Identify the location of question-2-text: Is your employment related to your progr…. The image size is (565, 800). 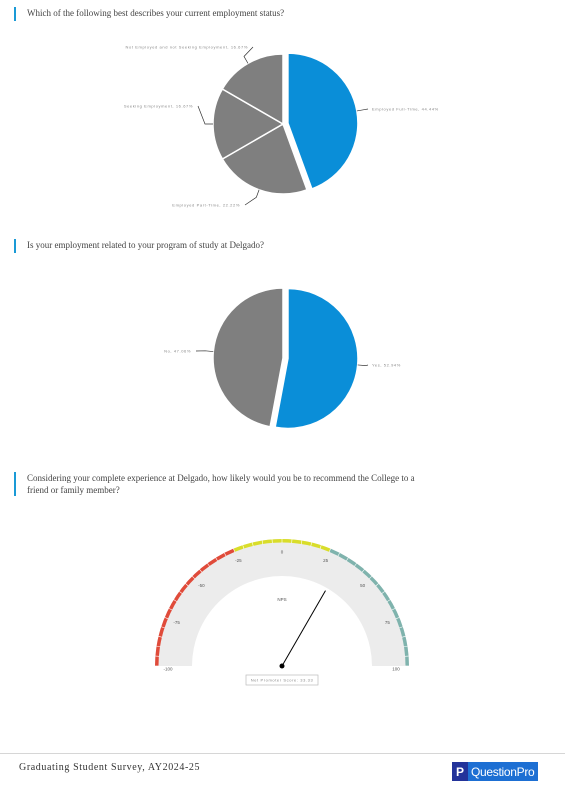
(145, 245).